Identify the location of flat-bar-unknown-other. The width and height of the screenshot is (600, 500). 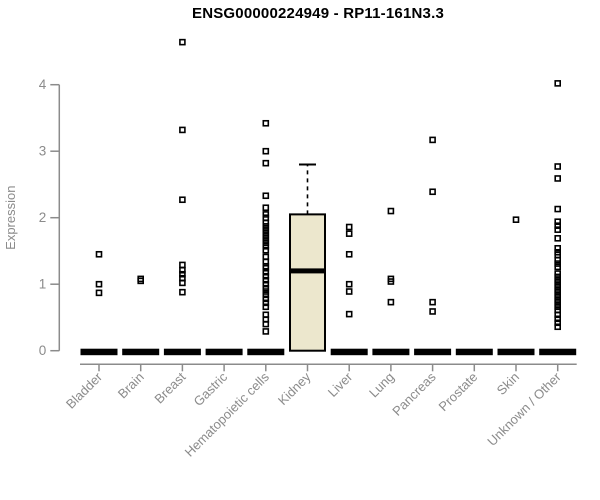
(558, 352).